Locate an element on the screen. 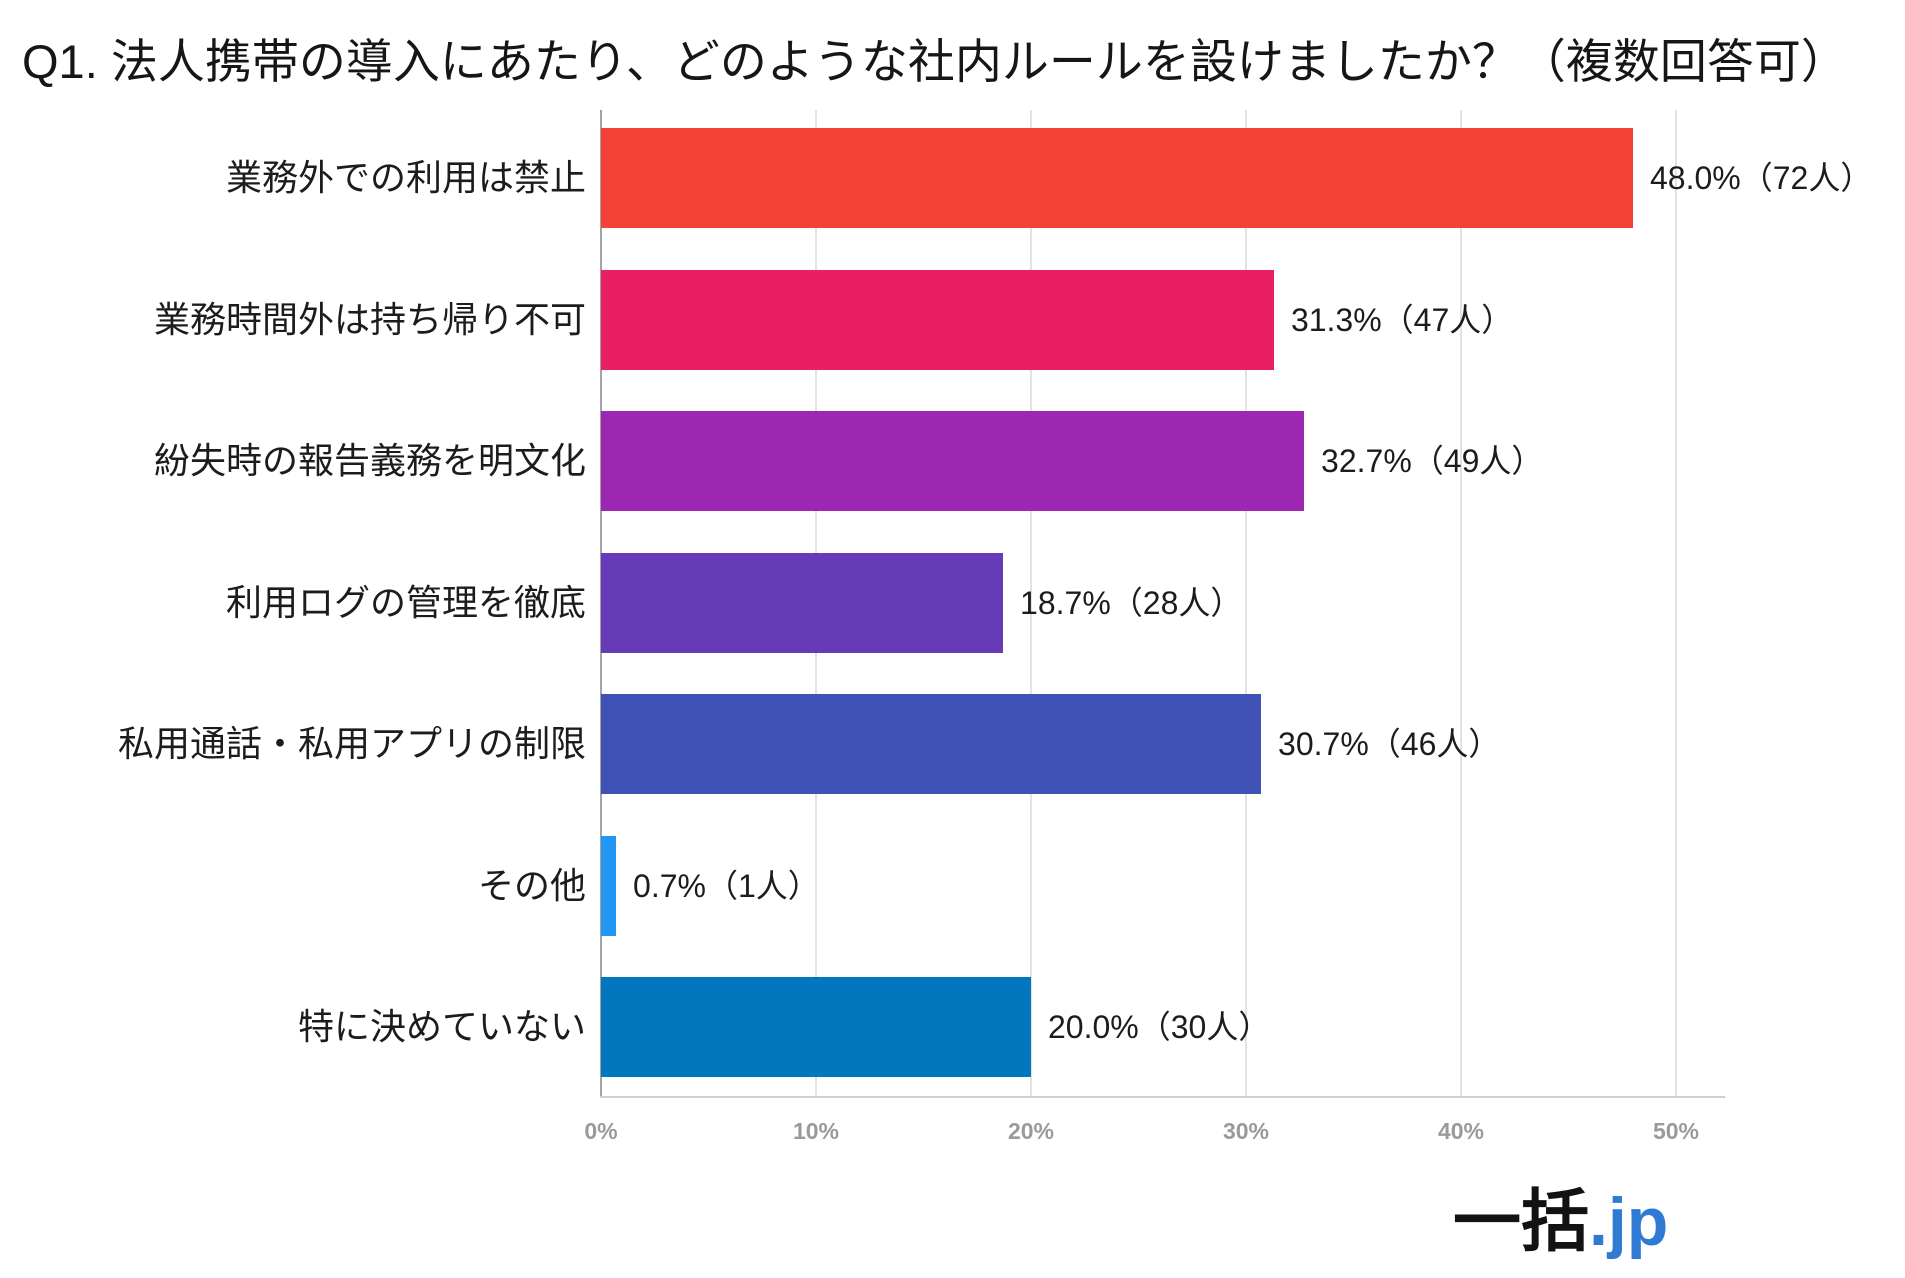  category-label-5: 私用通話・私用アプリの制限 is located at coordinates (351, 743).